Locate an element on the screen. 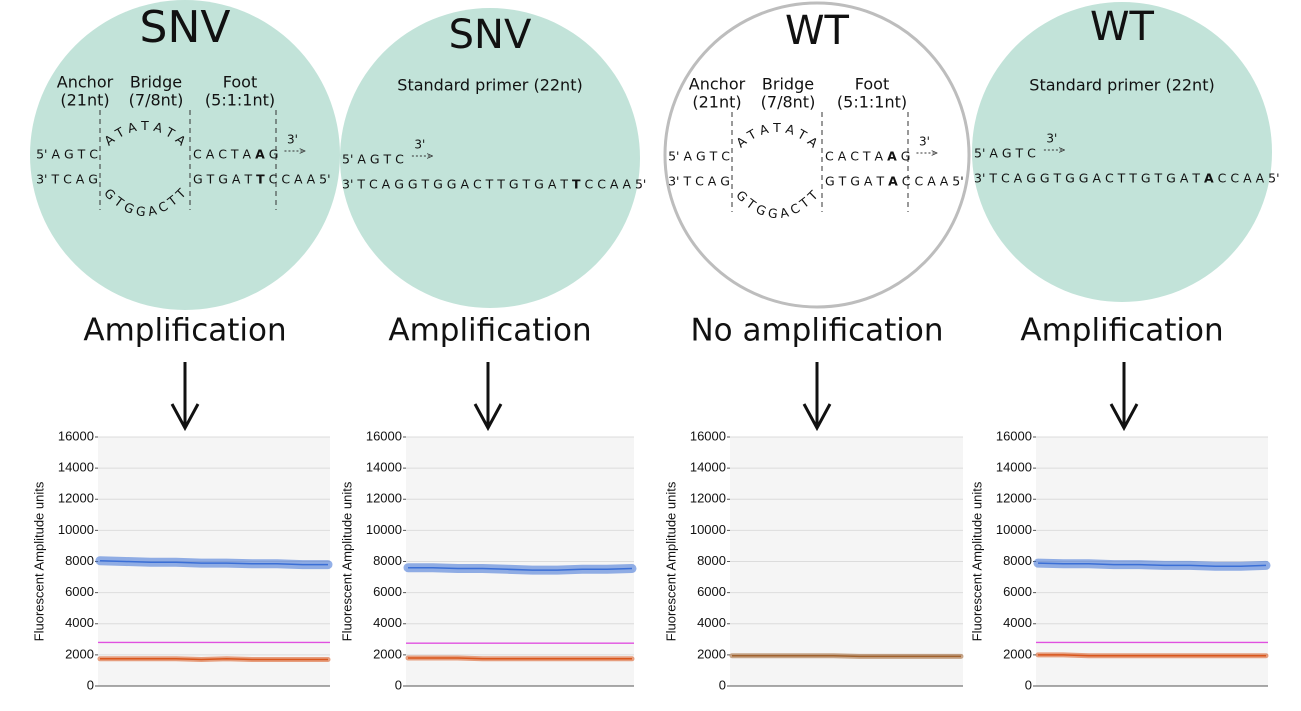 Image resolution: width=1301 pixels, height=711 pixels. sequence: C A C T A is located at coordinates (222, 154).